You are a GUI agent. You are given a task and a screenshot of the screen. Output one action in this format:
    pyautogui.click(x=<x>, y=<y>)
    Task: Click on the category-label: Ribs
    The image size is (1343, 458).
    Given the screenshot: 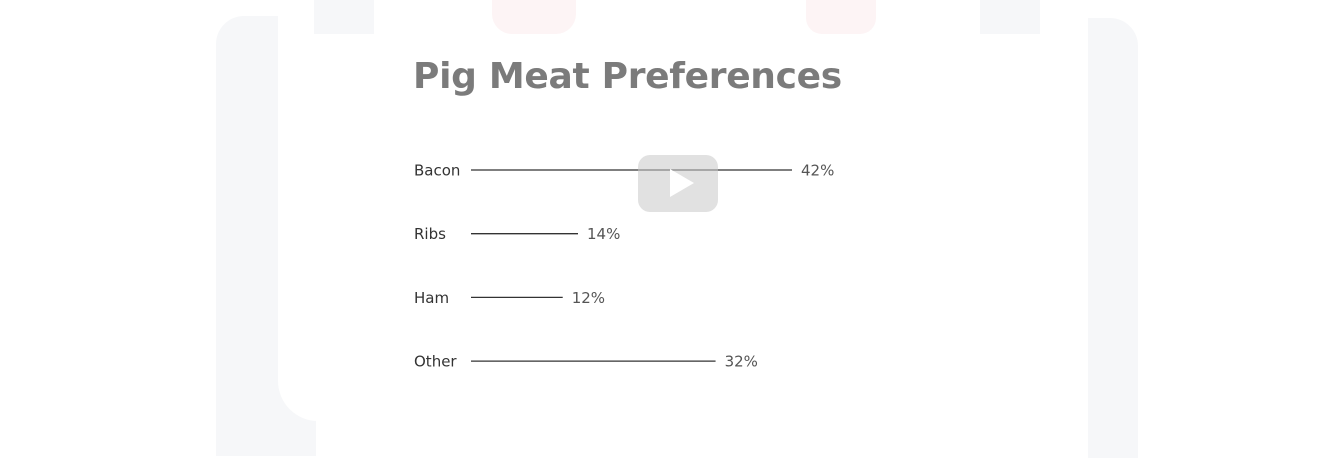 What is the action you would take?
    pyautogui.click(x=430, y=234)
    